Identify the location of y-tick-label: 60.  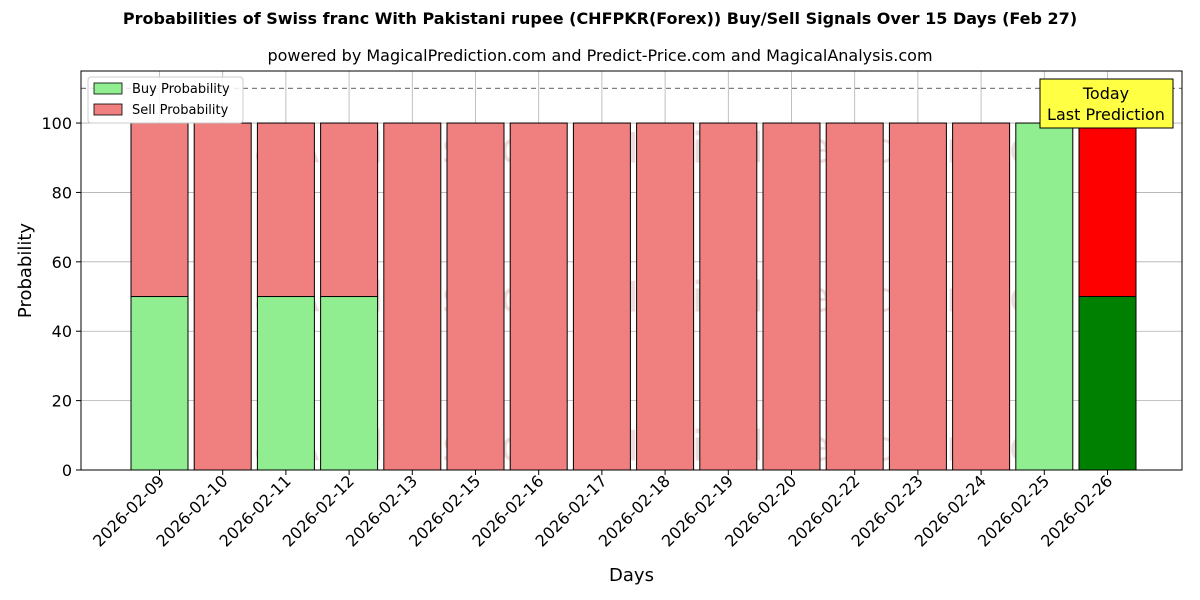
(62, 262).